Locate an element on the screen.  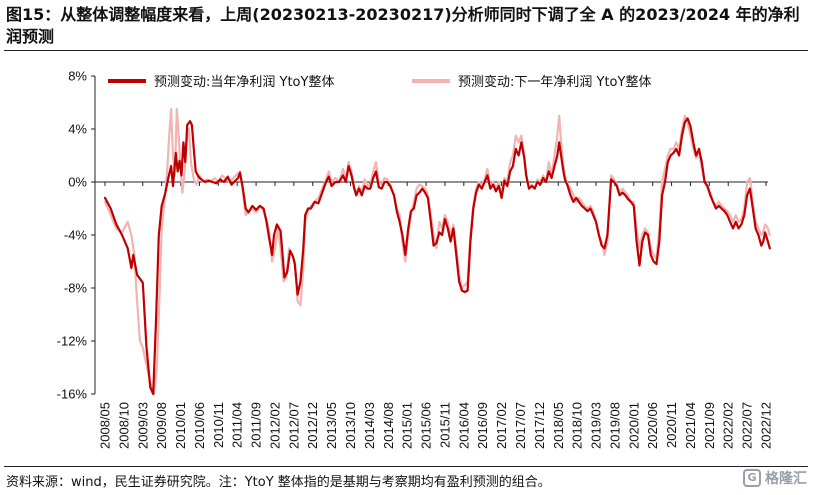
x-tick-label: 2008/05 is located at coordinates (105, 425).